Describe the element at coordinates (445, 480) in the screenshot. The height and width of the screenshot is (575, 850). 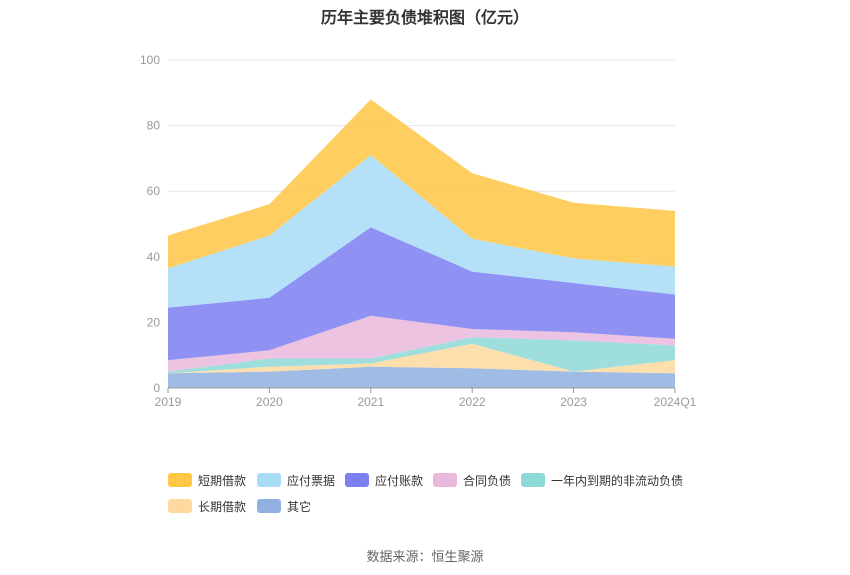
I see `legend-swatch-contract-liabilities` at that location.